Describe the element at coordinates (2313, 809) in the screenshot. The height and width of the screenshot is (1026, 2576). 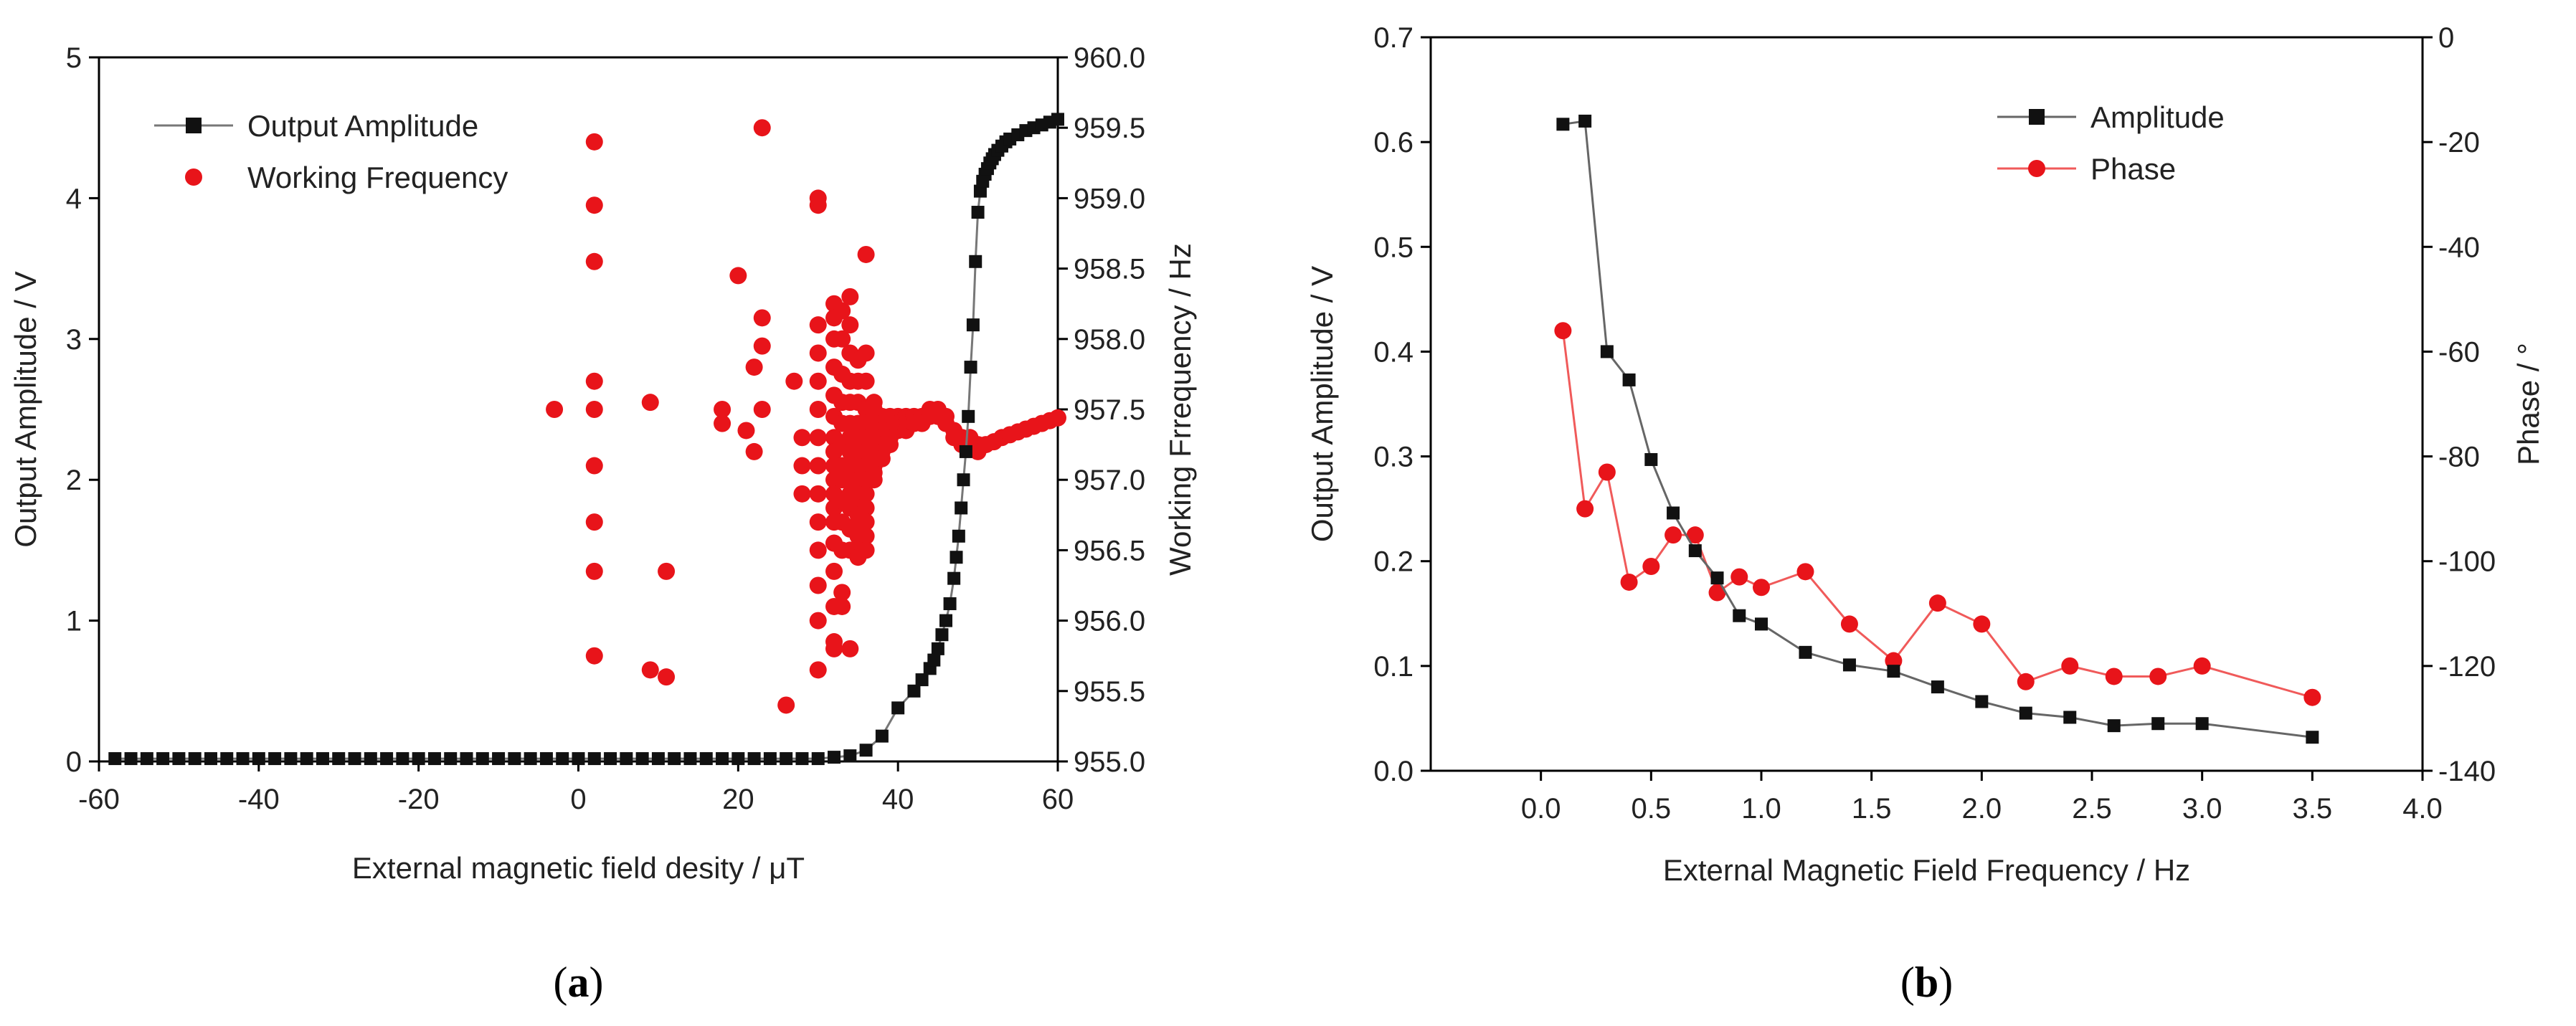
I see `x-tick-label: 3.5` at that location.